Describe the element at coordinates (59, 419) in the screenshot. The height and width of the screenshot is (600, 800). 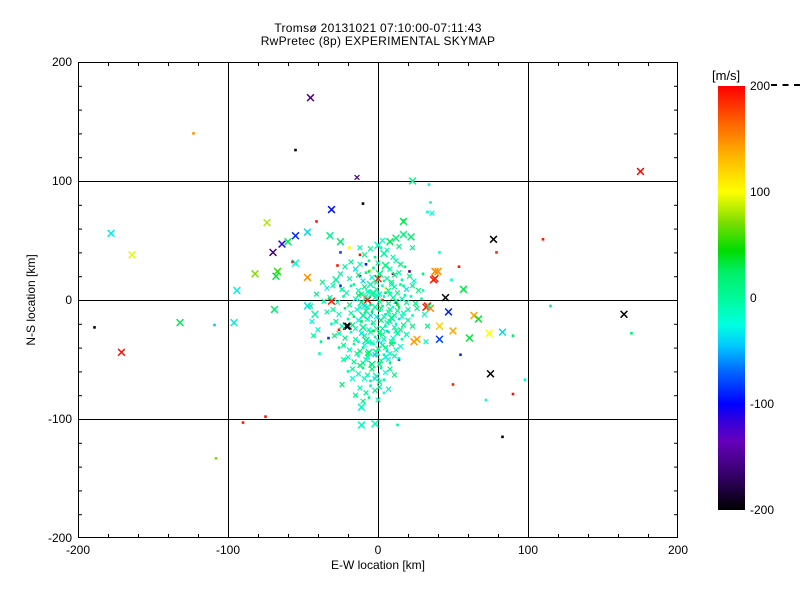
I see `y-tick-label: -100` at that location.